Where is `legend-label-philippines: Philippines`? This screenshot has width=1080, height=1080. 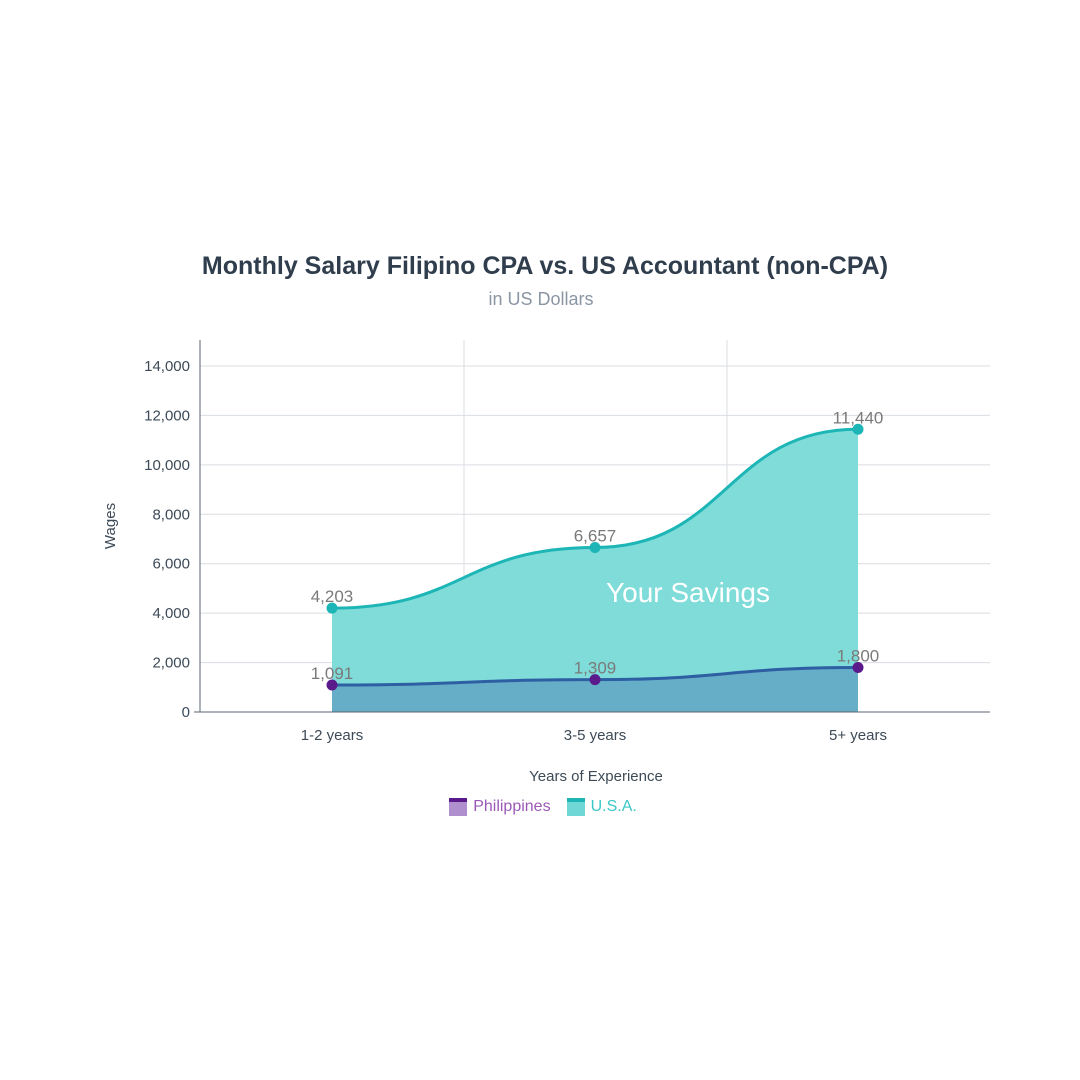 legend-label-philippines: Philippines is located at coordinates (512, 806).